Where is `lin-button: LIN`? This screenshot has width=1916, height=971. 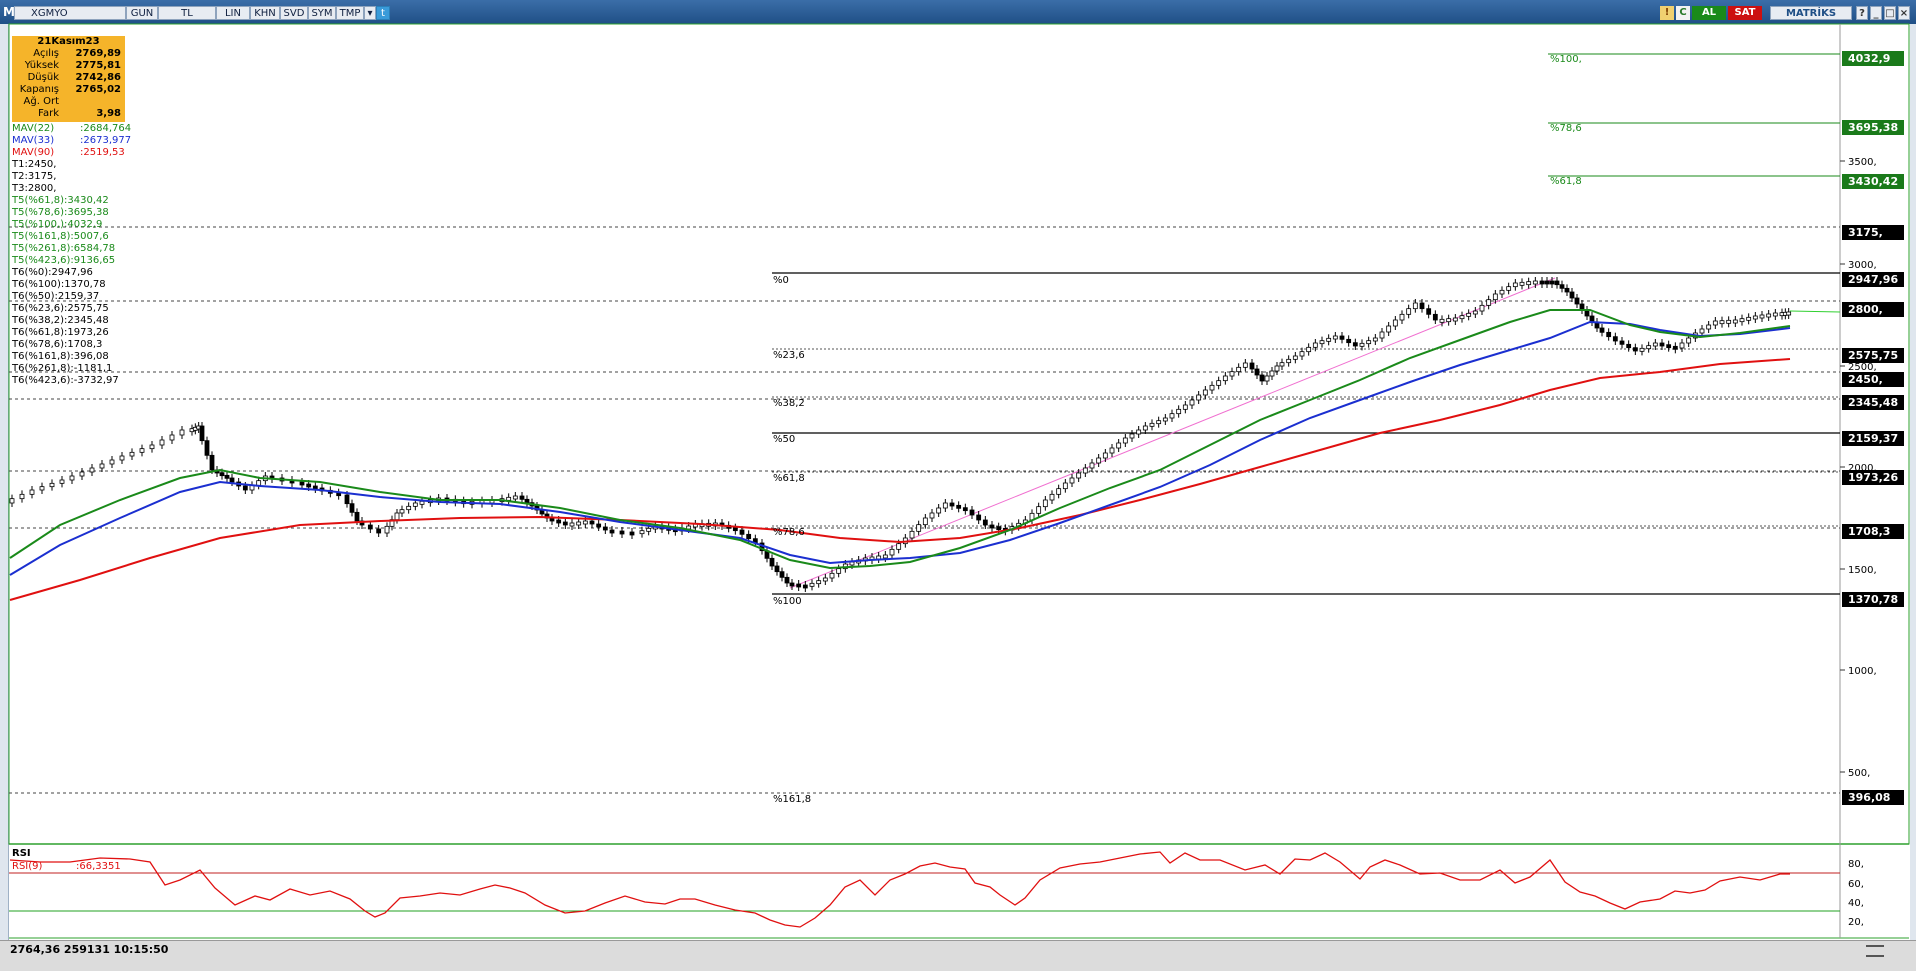
lin-button: LIN is located at coordinates (233, 13).